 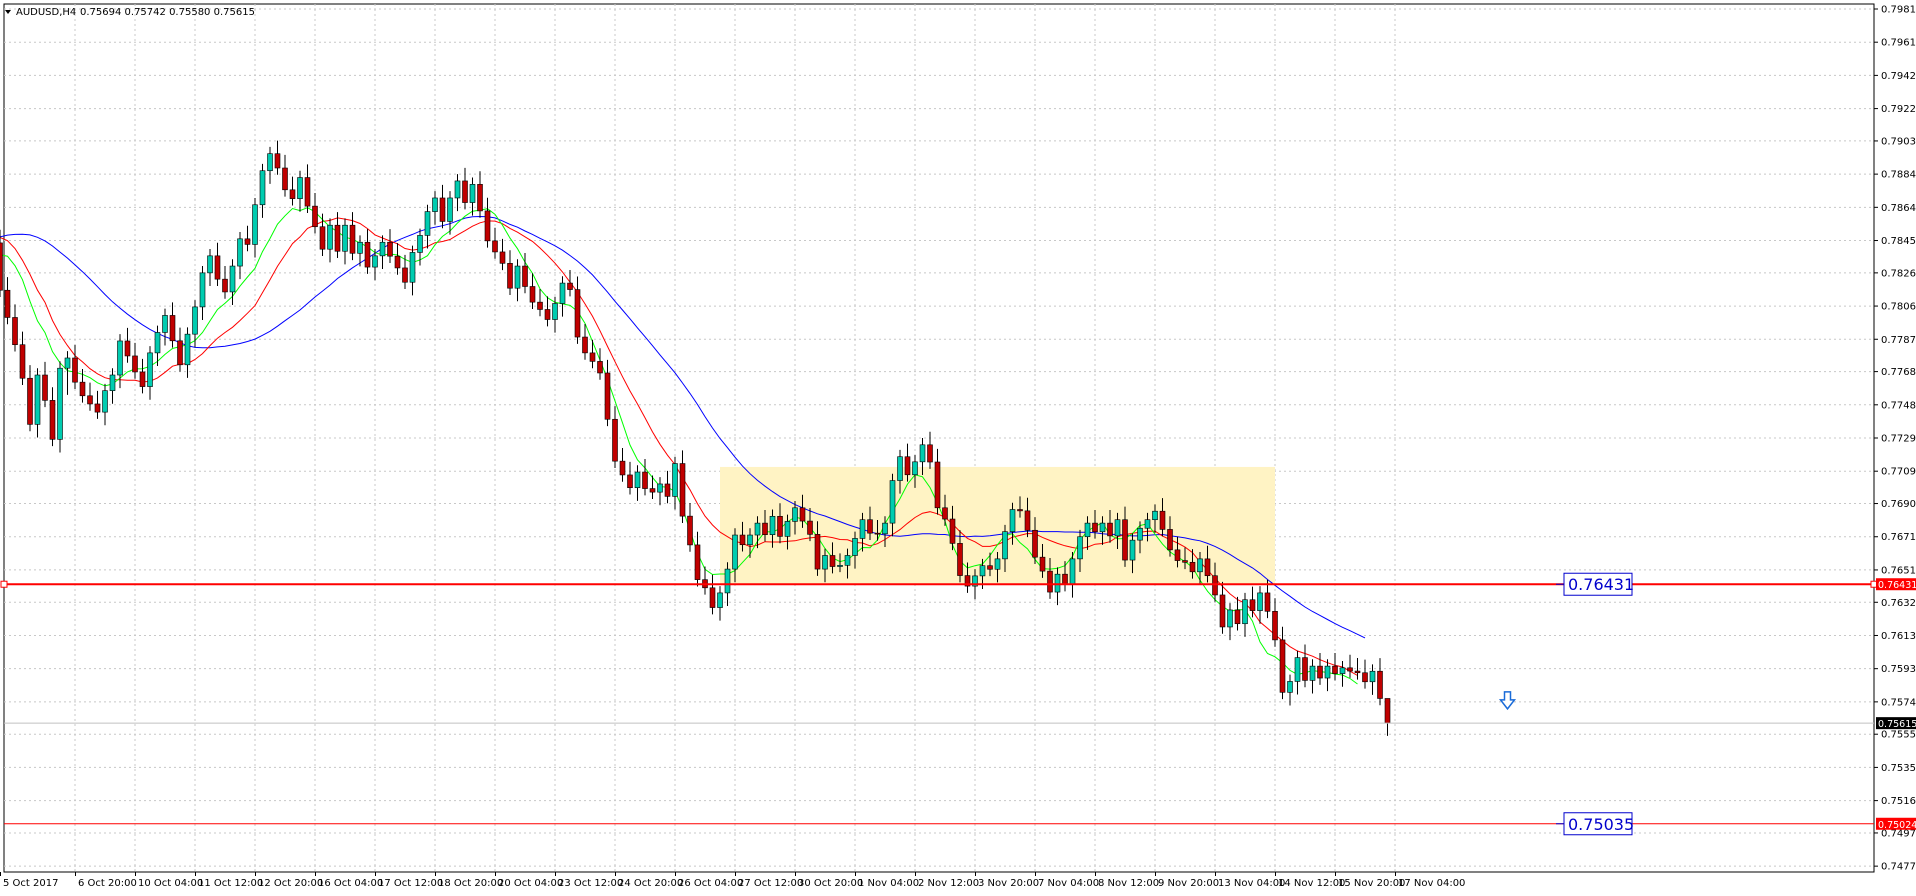 What do you see at coordinates (410, 883) in the screenshot?
I see `x-tick-label: 17 Oct 12:00` at bounding box center [410, 883].